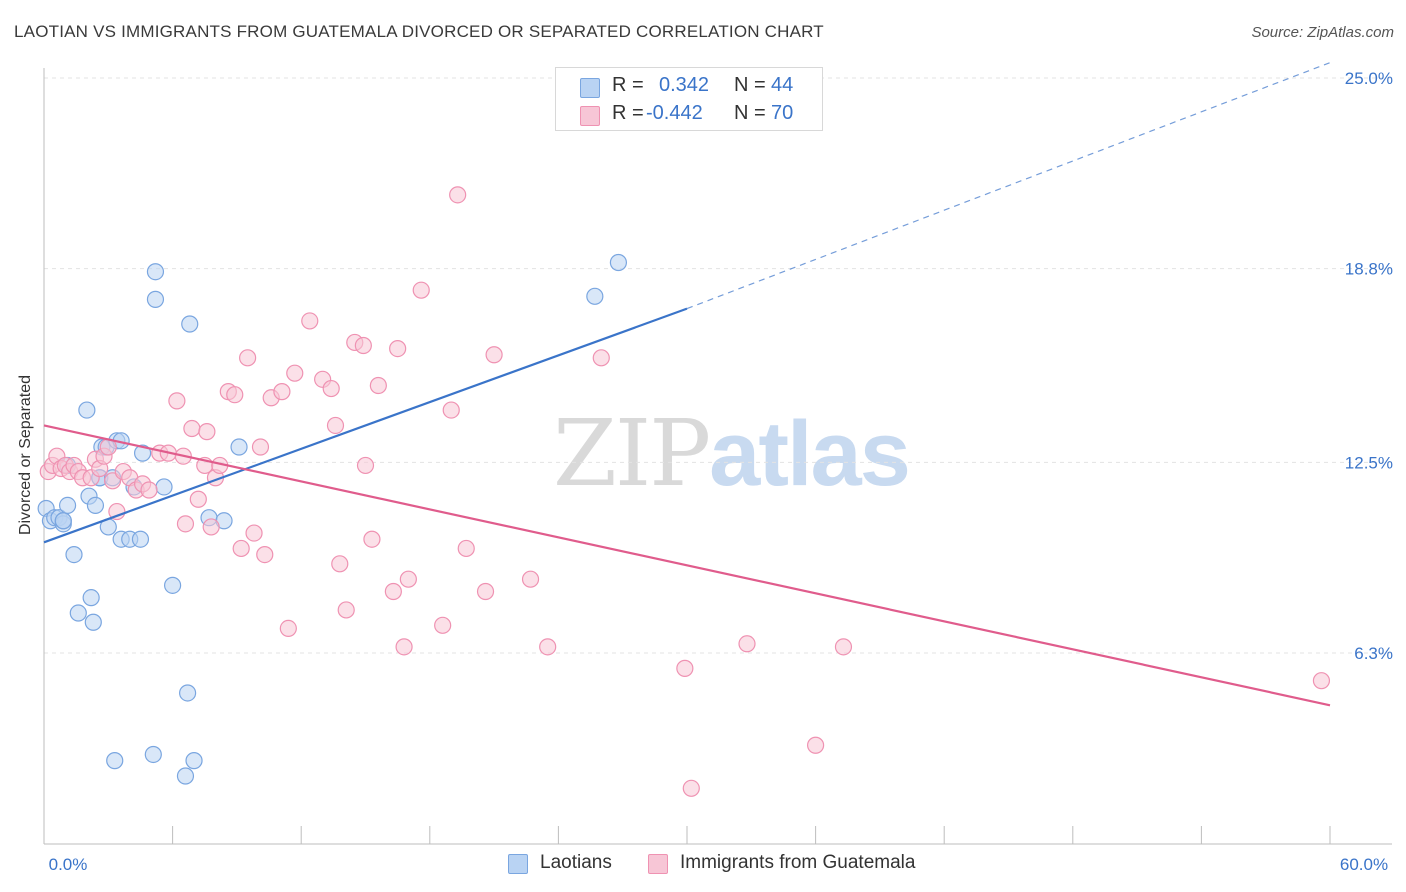  What do you see at coordinates (25, 455) in the screenshot?
I see `y-axis-label: Divorced or Separated` at bounding box center [25, 455].